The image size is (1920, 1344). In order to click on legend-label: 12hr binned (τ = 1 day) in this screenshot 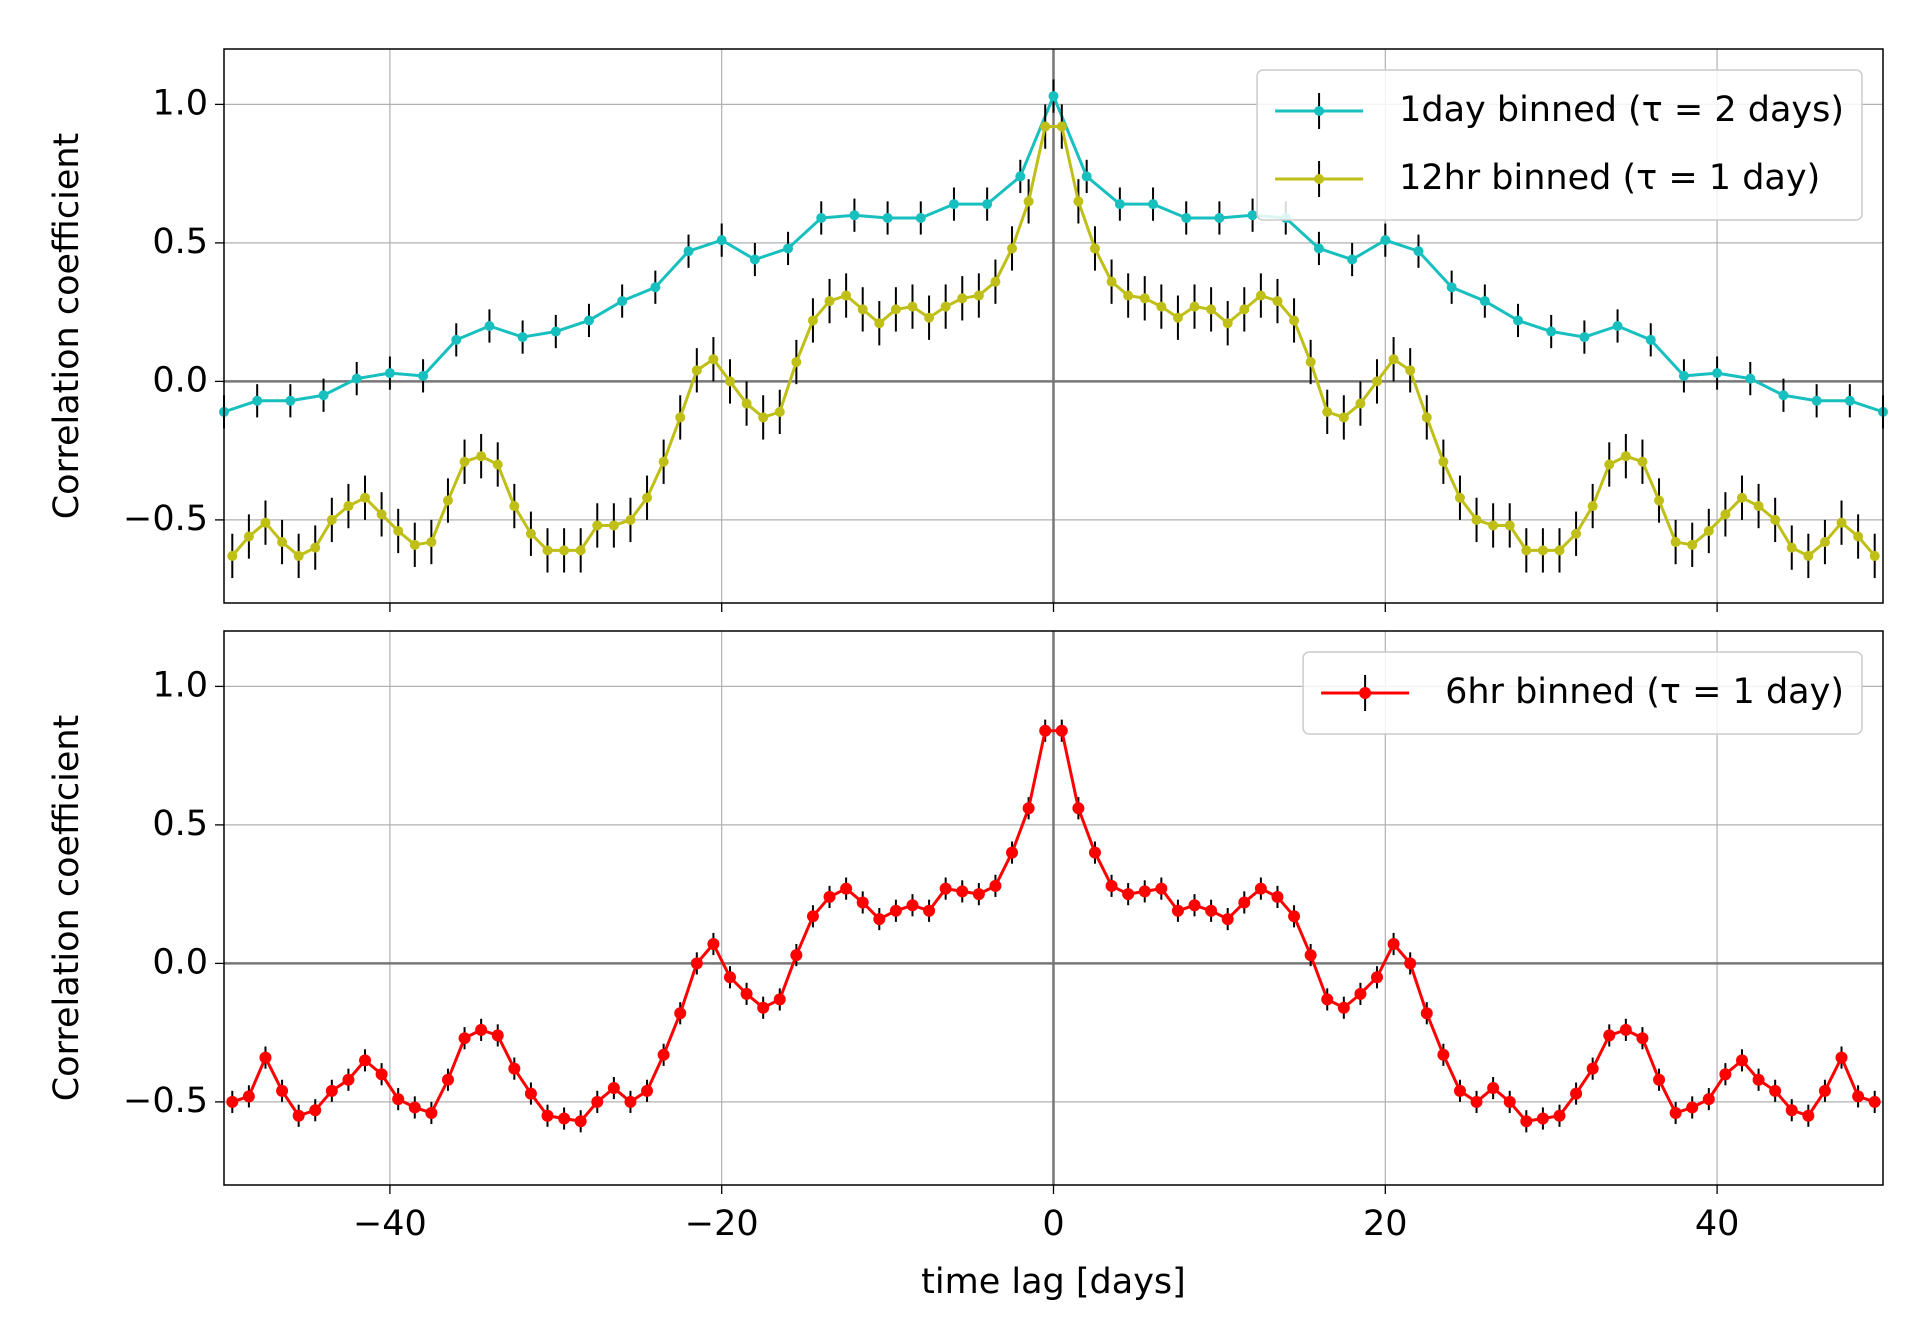, I will do `click(1609, 178)`.